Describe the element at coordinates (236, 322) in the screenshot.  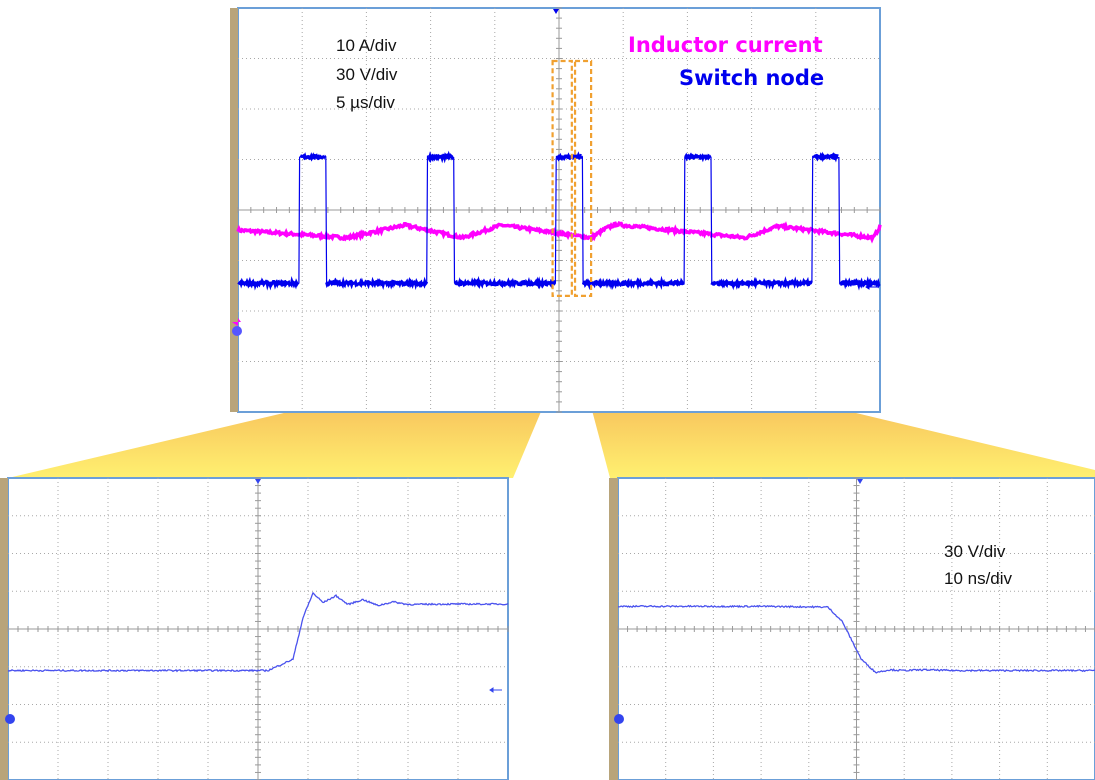
I see `ch-ground-marker` at that location.